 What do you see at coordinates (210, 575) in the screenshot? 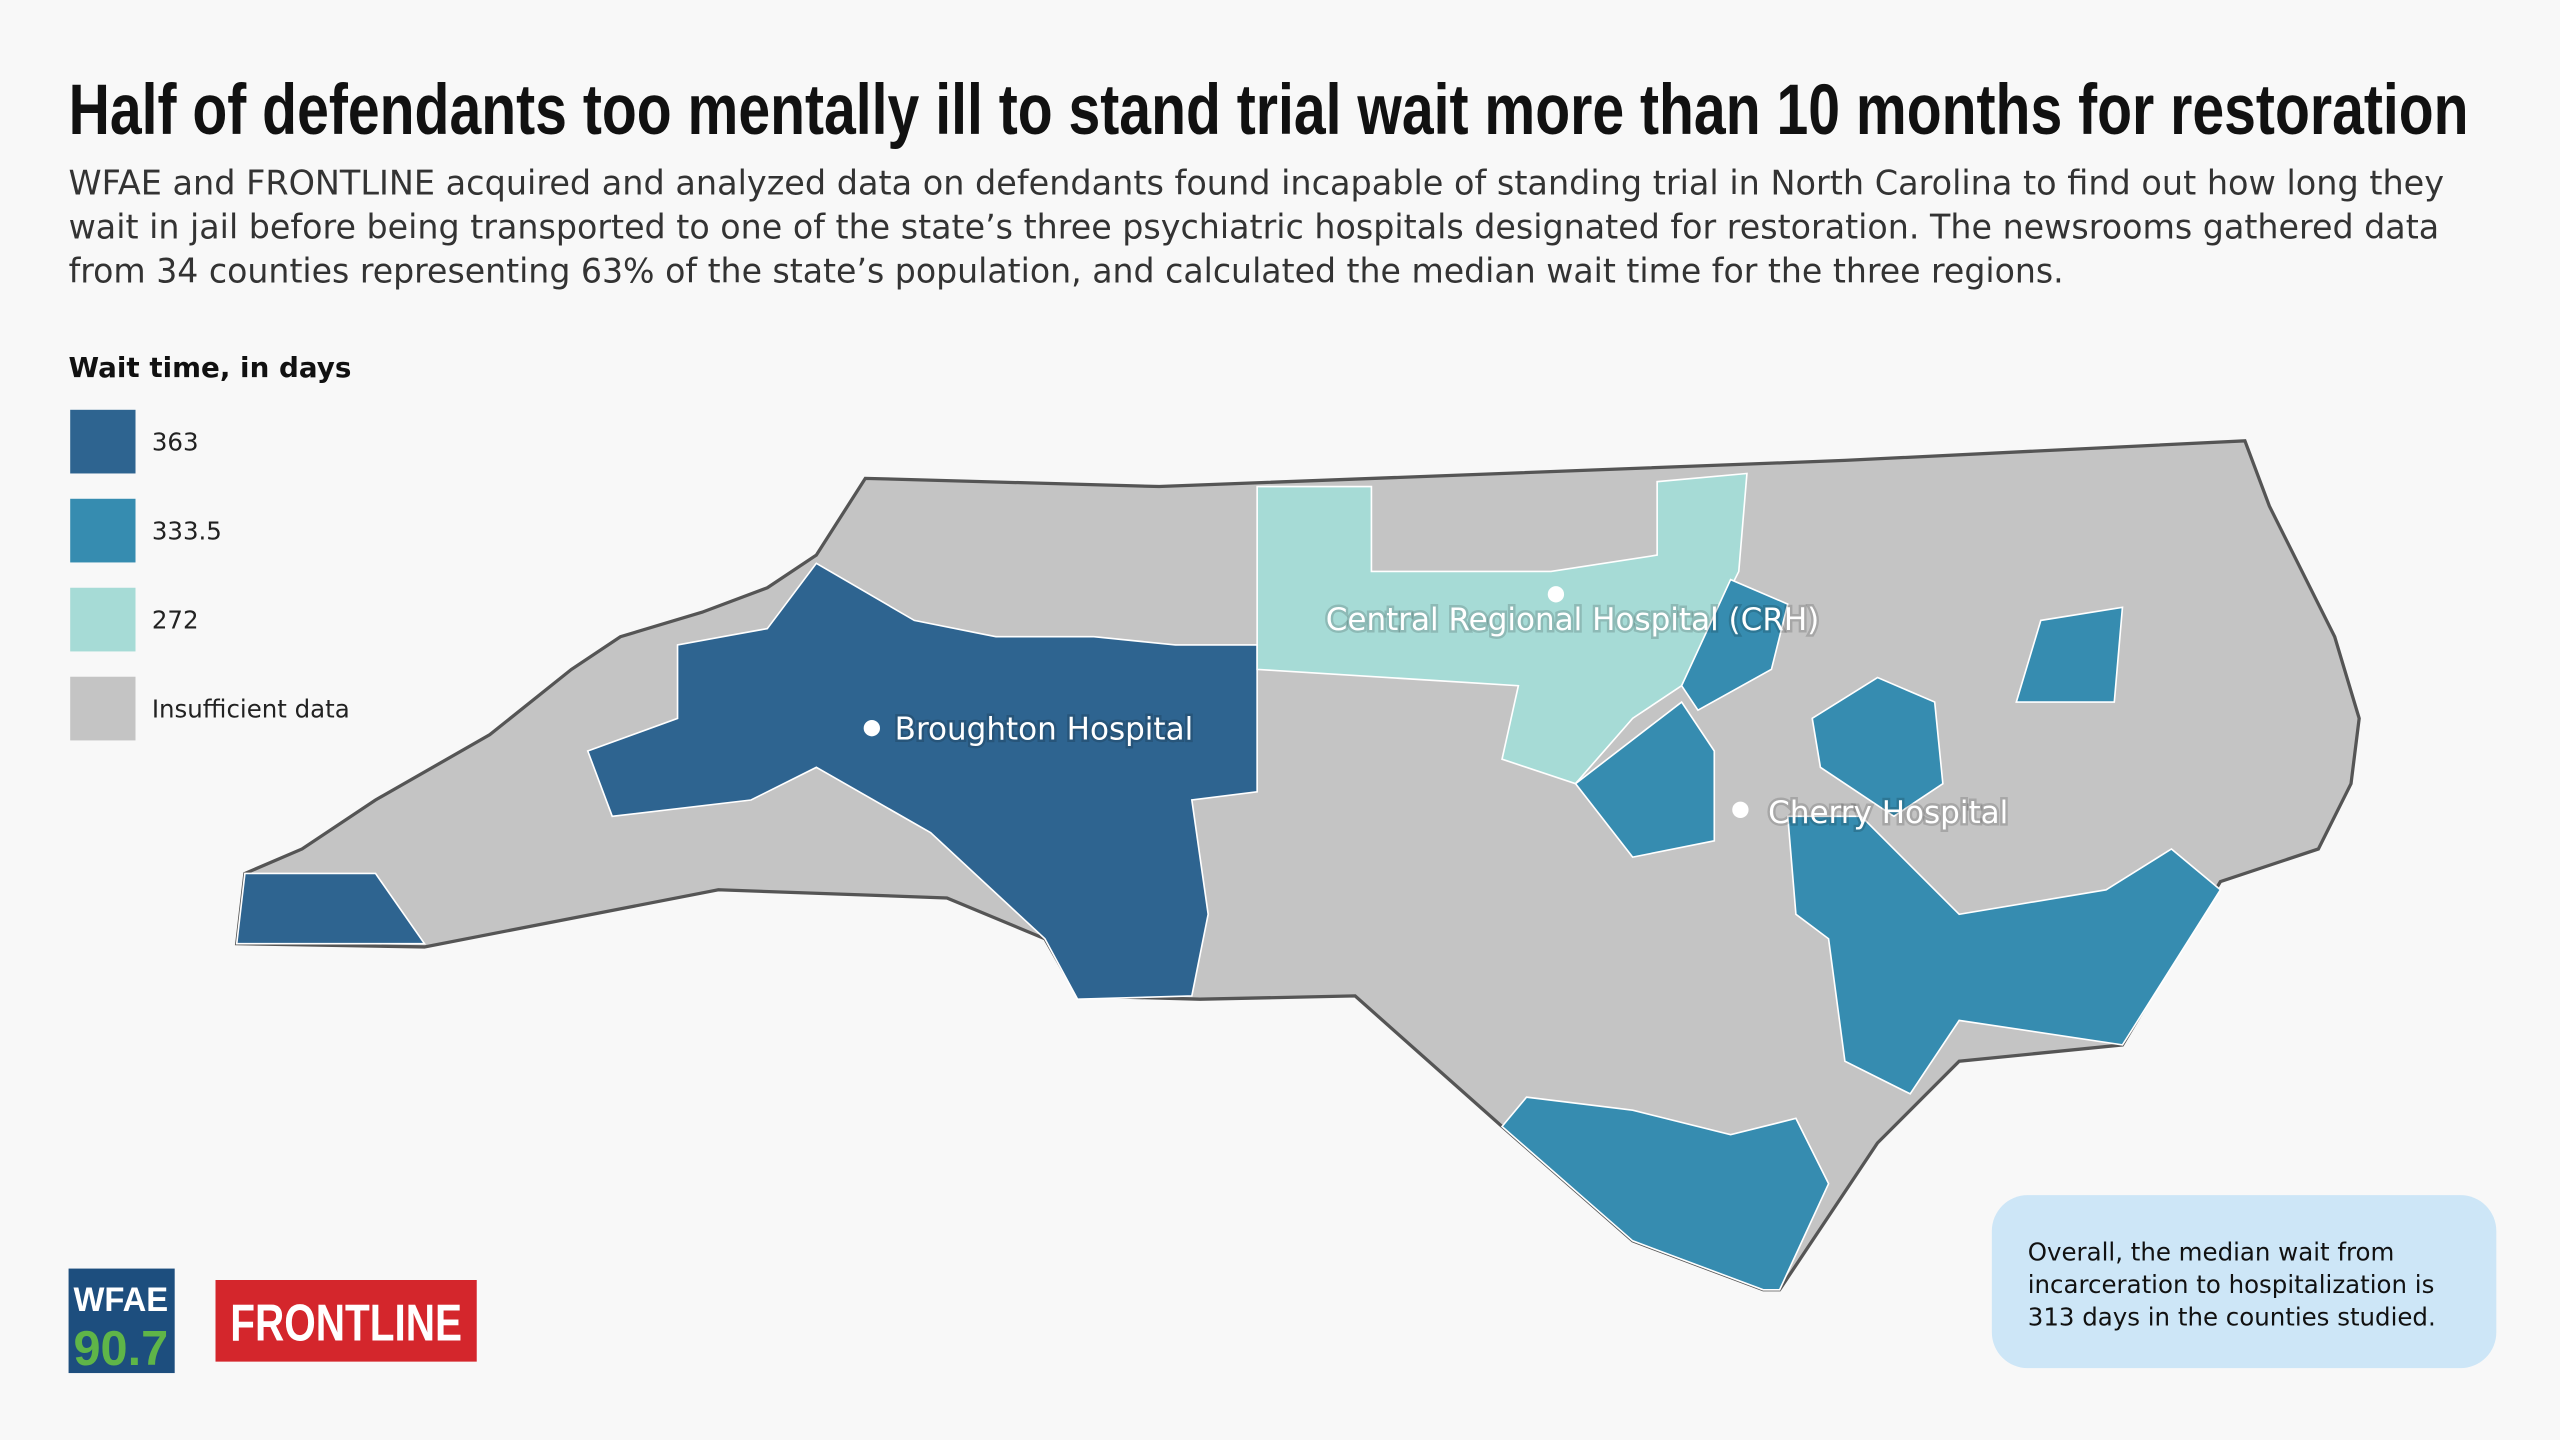
I see `legend: 363 333.5 272 Insufficient data` at bounding box center [210, 575].